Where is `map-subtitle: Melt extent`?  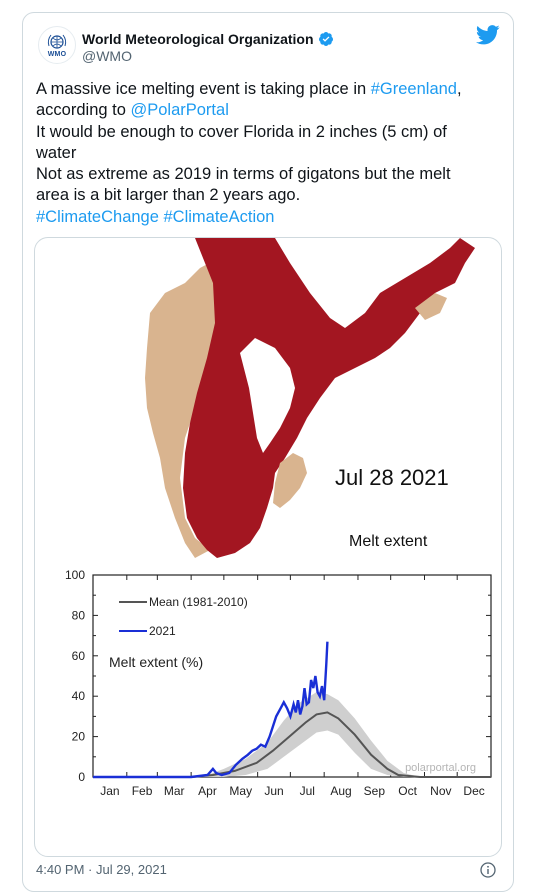
map-subtitle: Melt extent is located at coordinates (388, 541).